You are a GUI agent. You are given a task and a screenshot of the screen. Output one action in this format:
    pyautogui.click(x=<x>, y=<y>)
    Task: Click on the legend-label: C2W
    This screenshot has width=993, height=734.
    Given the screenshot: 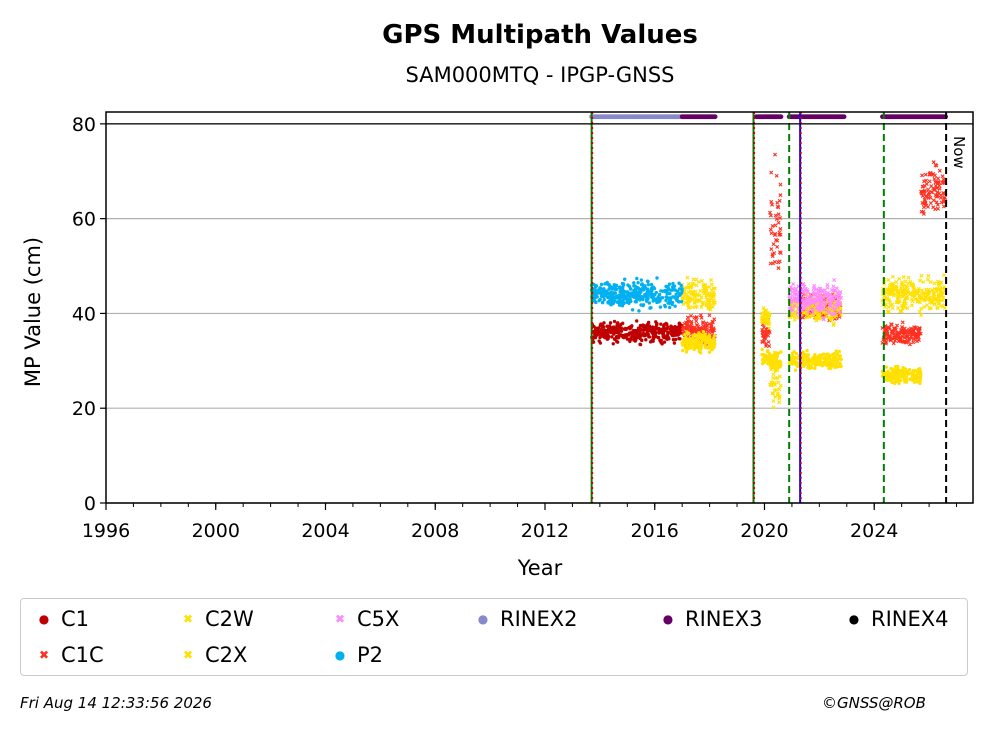 What is the action you would take?
    pyautogui.click(x=229, y=619)
    